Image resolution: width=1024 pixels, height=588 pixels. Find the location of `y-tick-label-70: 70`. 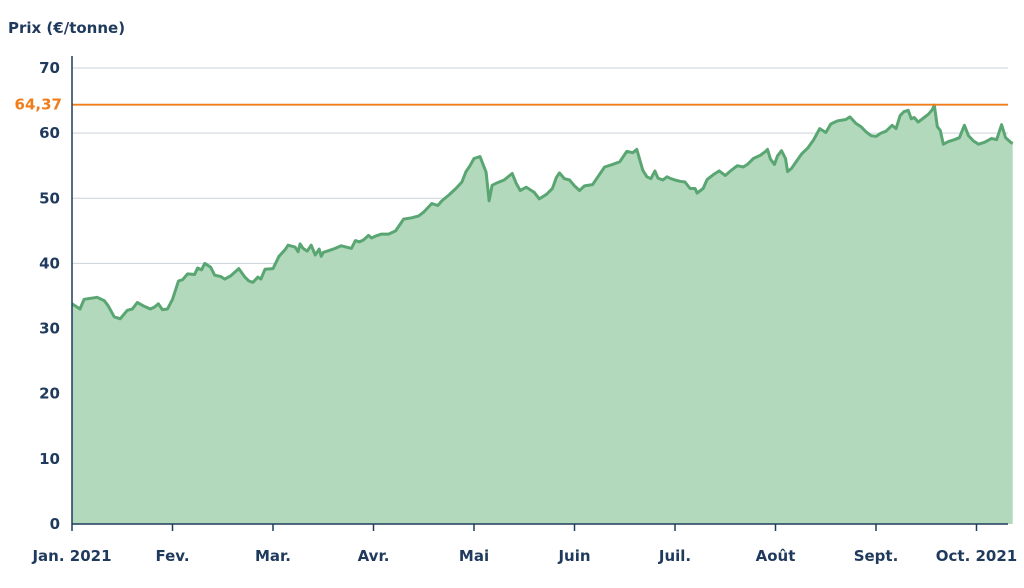

y-tick-label-70: 70 is located at coordinates (49, 68).